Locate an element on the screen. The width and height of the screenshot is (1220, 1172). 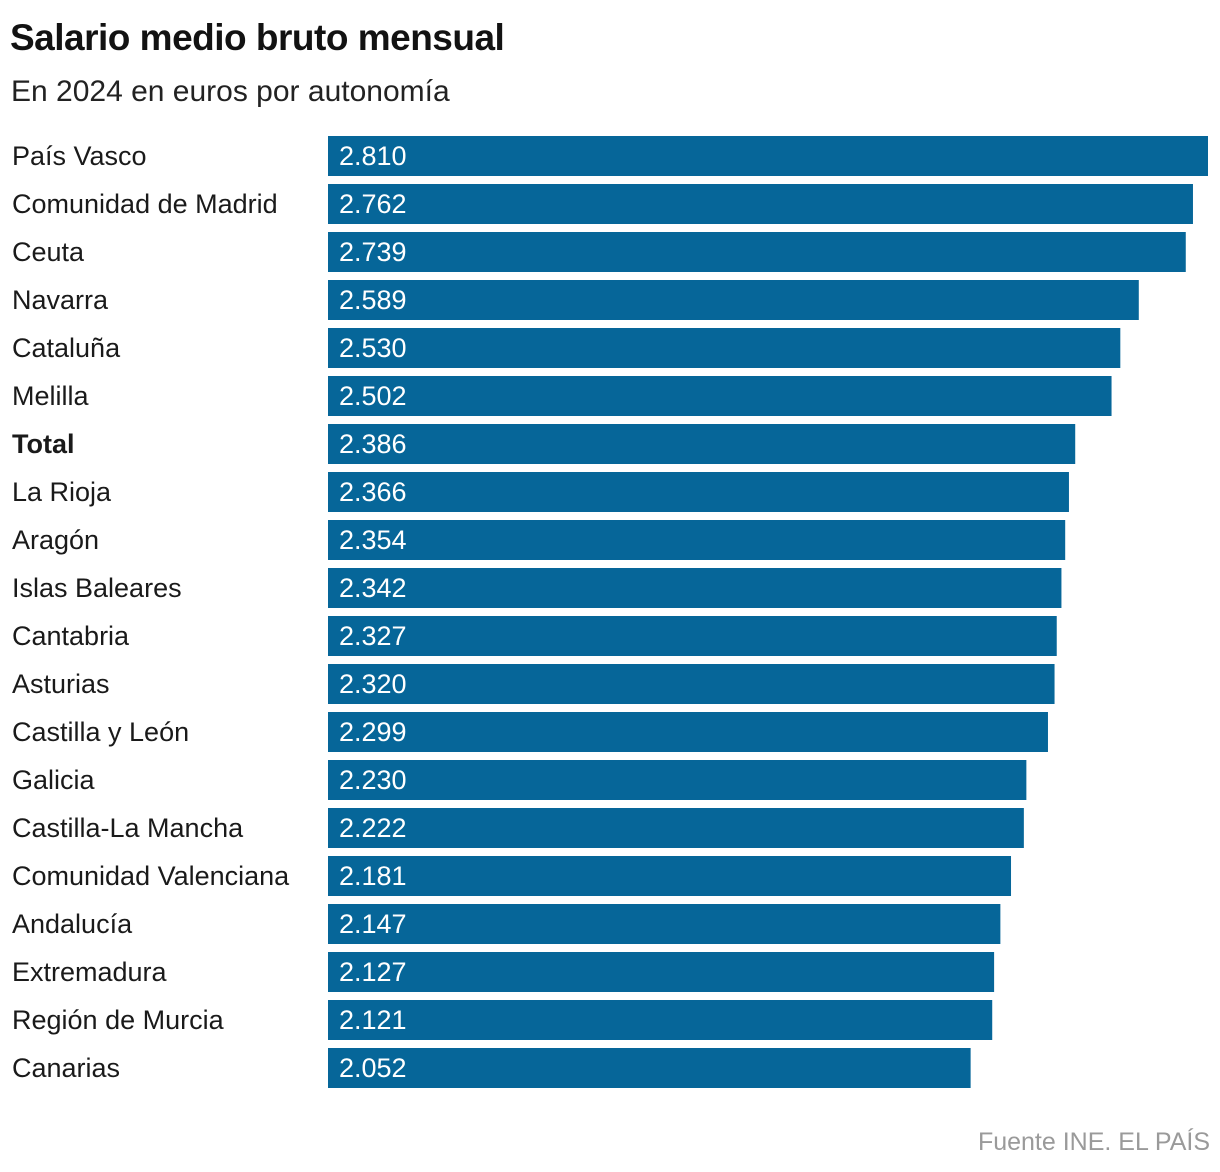
value-label: 2.320 is located at coordinates (373, 684).